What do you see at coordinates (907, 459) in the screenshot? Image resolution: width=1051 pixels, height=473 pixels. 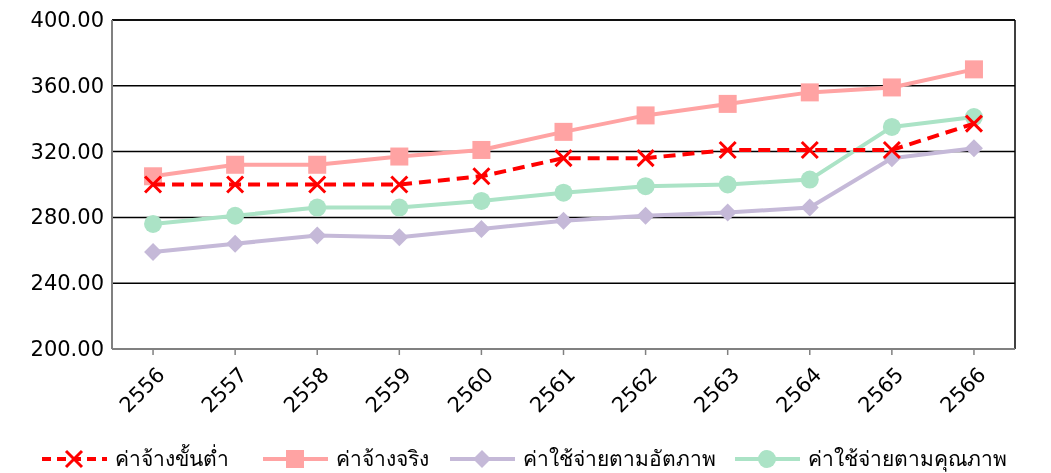 I see `legend-label: ค่าใช้จ่ายตามคุณภาพ` at bounding box center [907, 459].